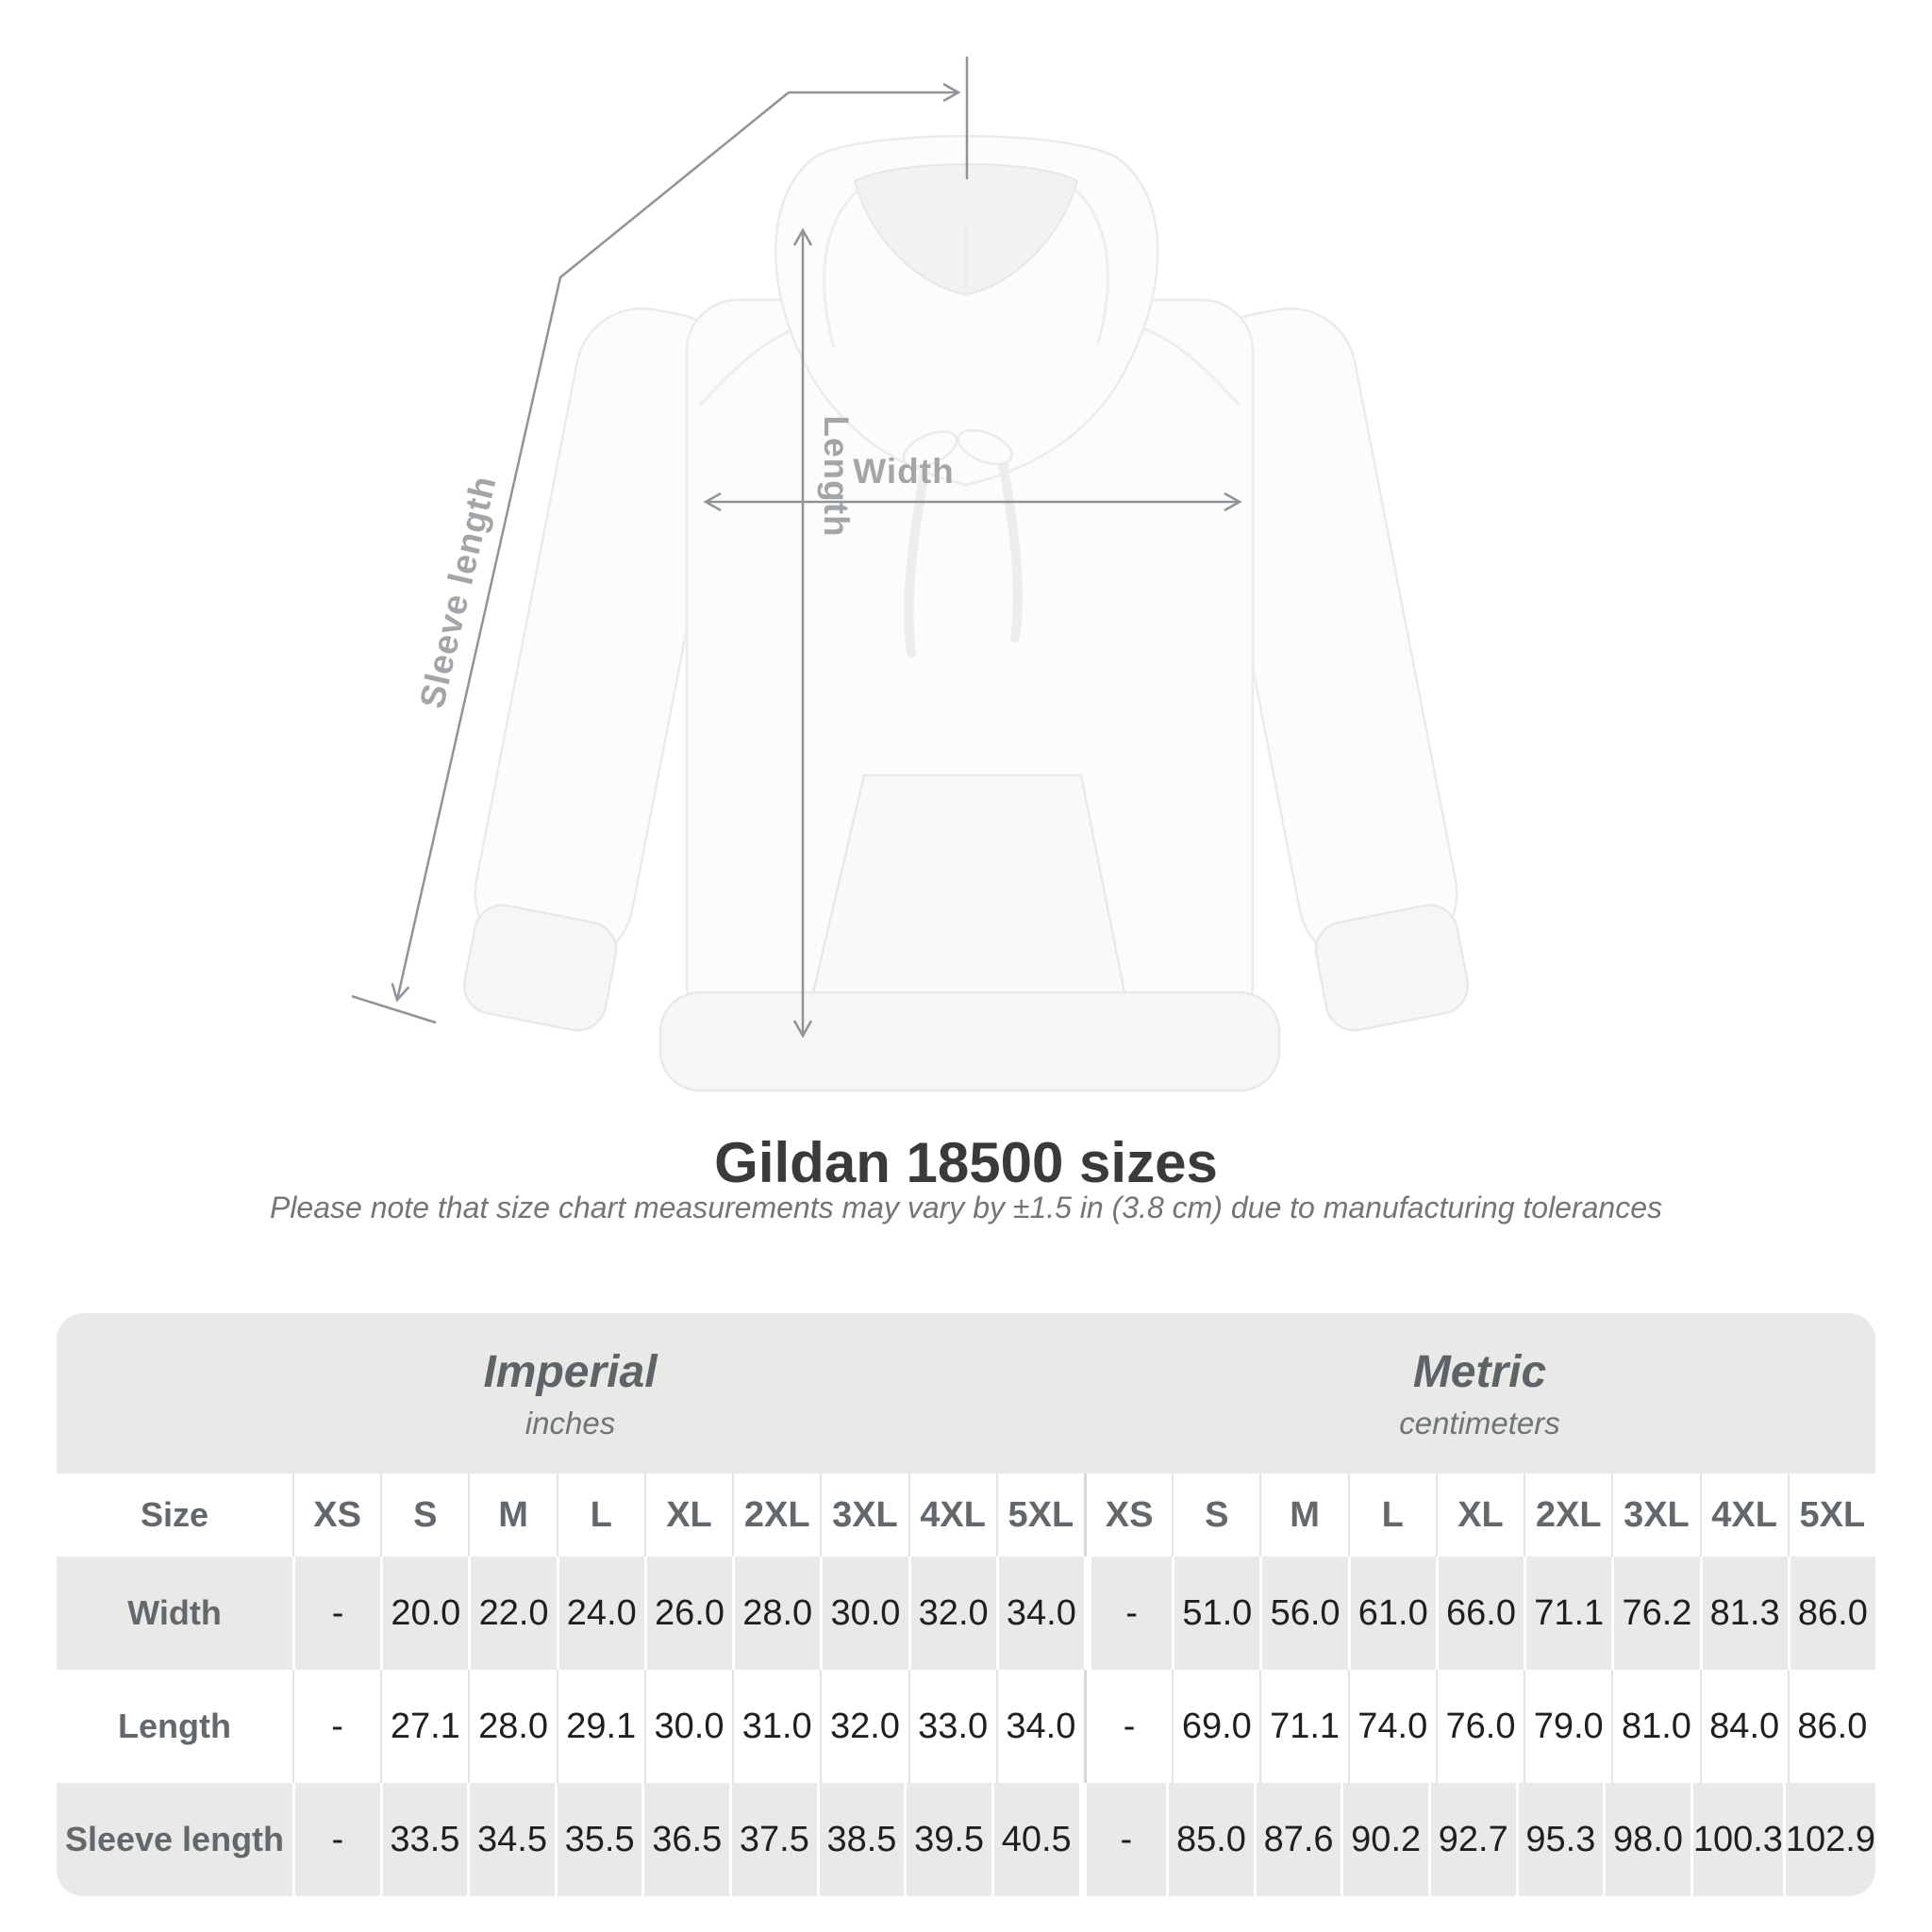 The width and height of the screenshot is (1932, 1932). Describe the element at coordinates (687, 1726) in the screenshot. I see `cell-imperial-xl: 30.0` at that location.